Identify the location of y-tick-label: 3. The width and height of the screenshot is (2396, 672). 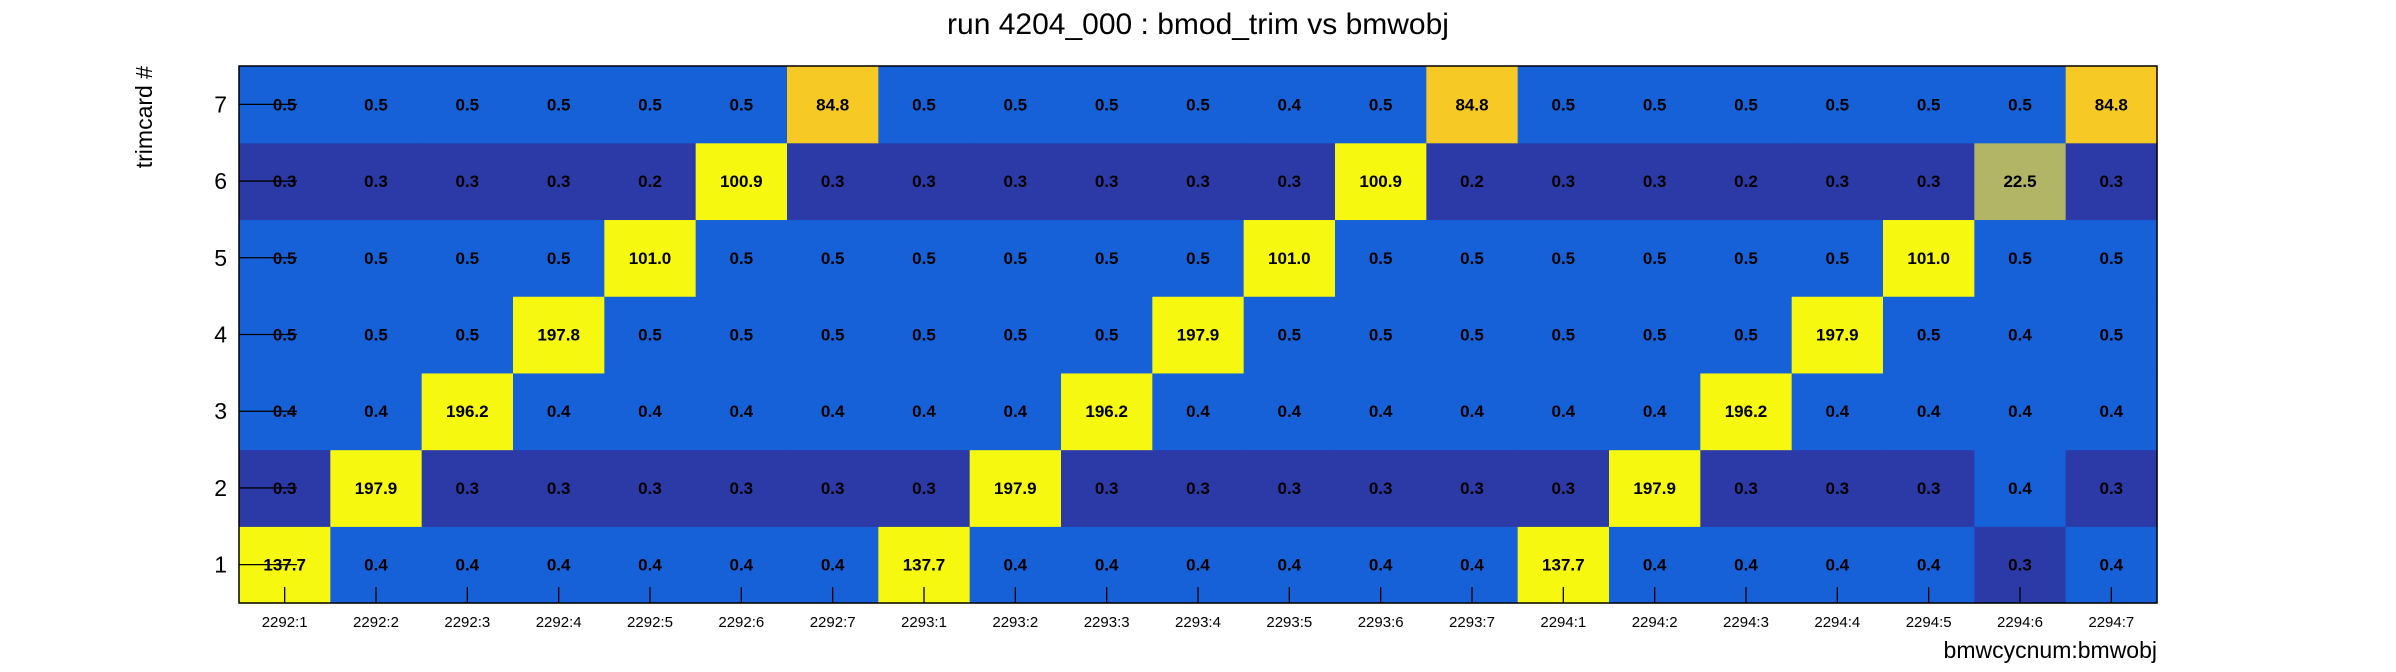
(220, 411).